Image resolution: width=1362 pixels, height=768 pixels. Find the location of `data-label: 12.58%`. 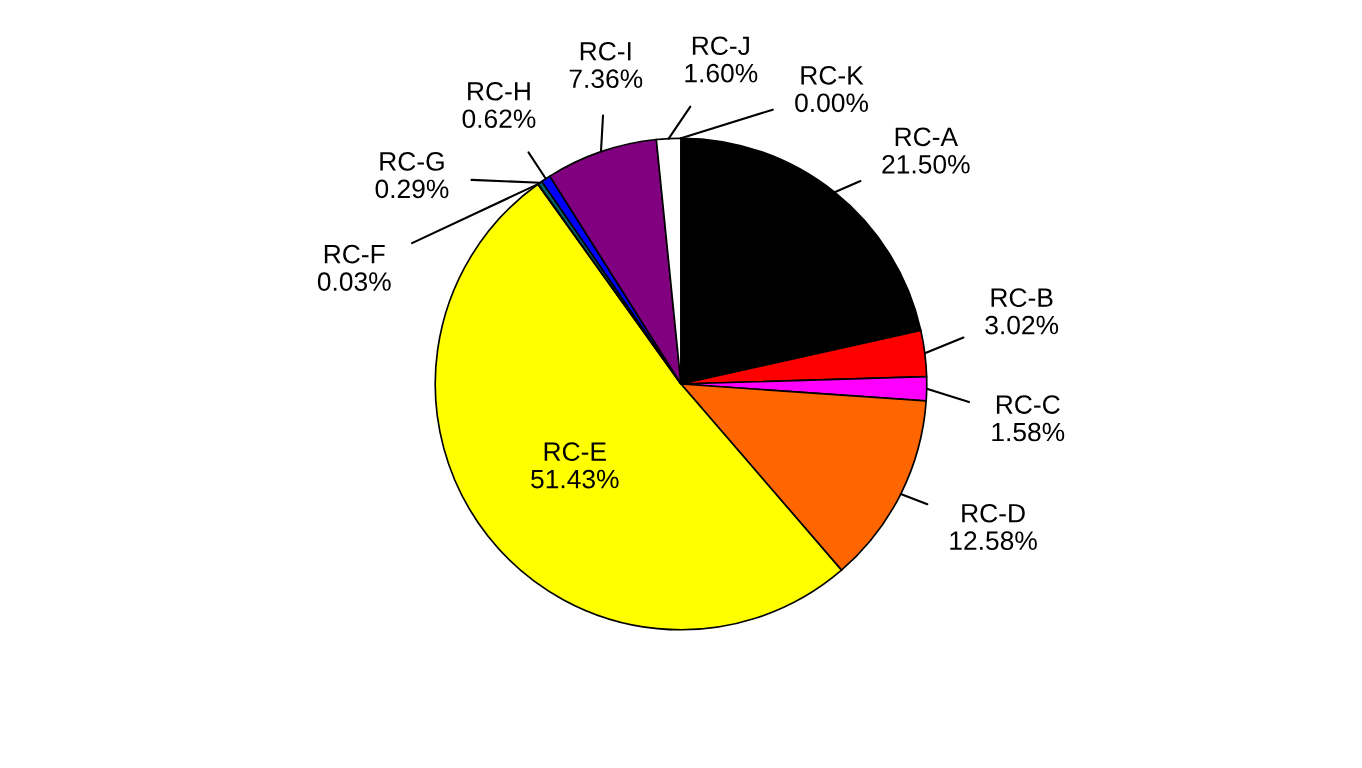

data-label: 12.58% is located at coordinates (993, 541).